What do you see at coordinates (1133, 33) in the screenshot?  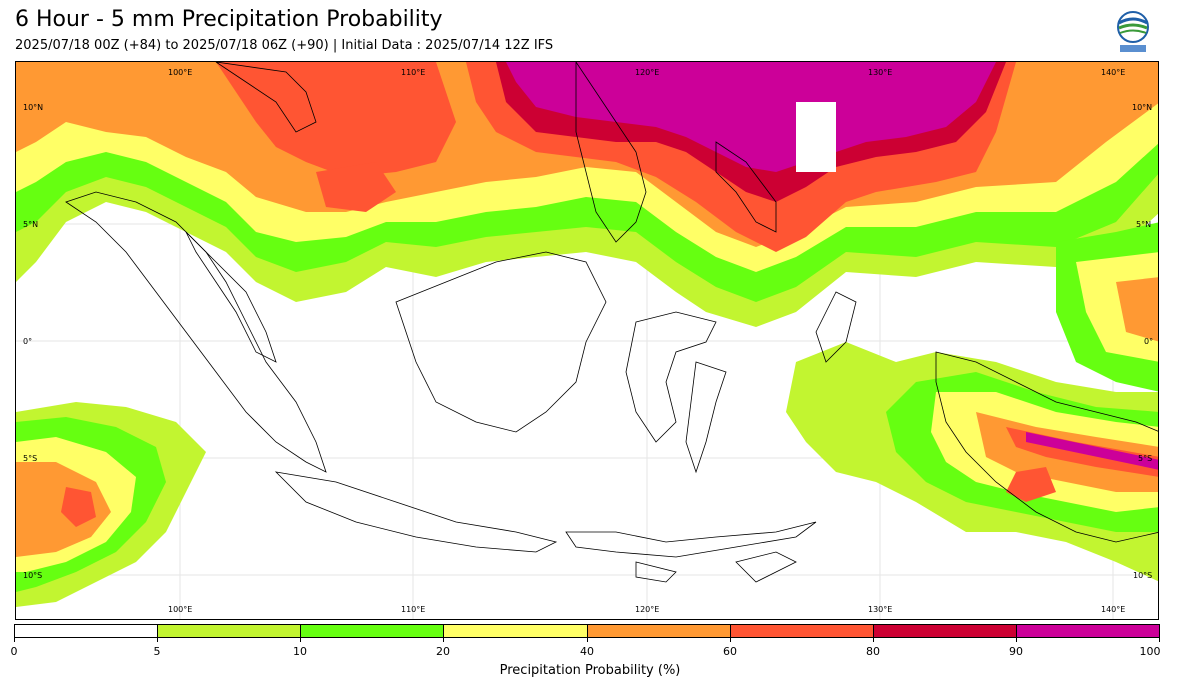 I see `bmkg-logo-icon` at bounding box center [1133, 33].